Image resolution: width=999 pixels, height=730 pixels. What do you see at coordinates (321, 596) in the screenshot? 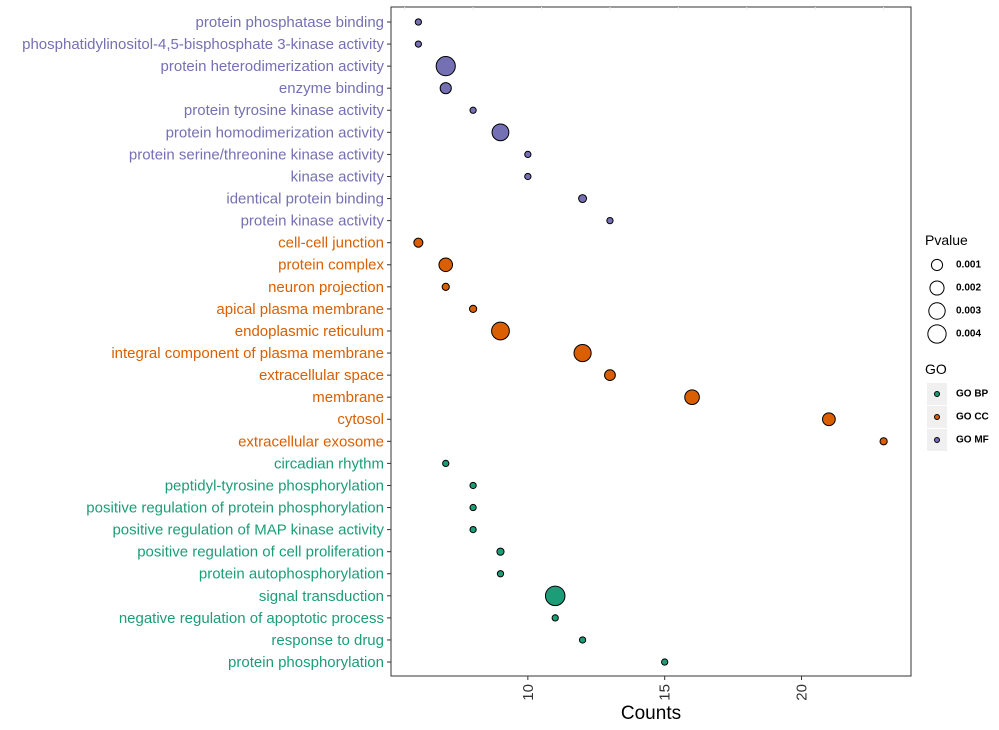
I see `y-tick-label: signal transduction` at bounding box center [321, 596].